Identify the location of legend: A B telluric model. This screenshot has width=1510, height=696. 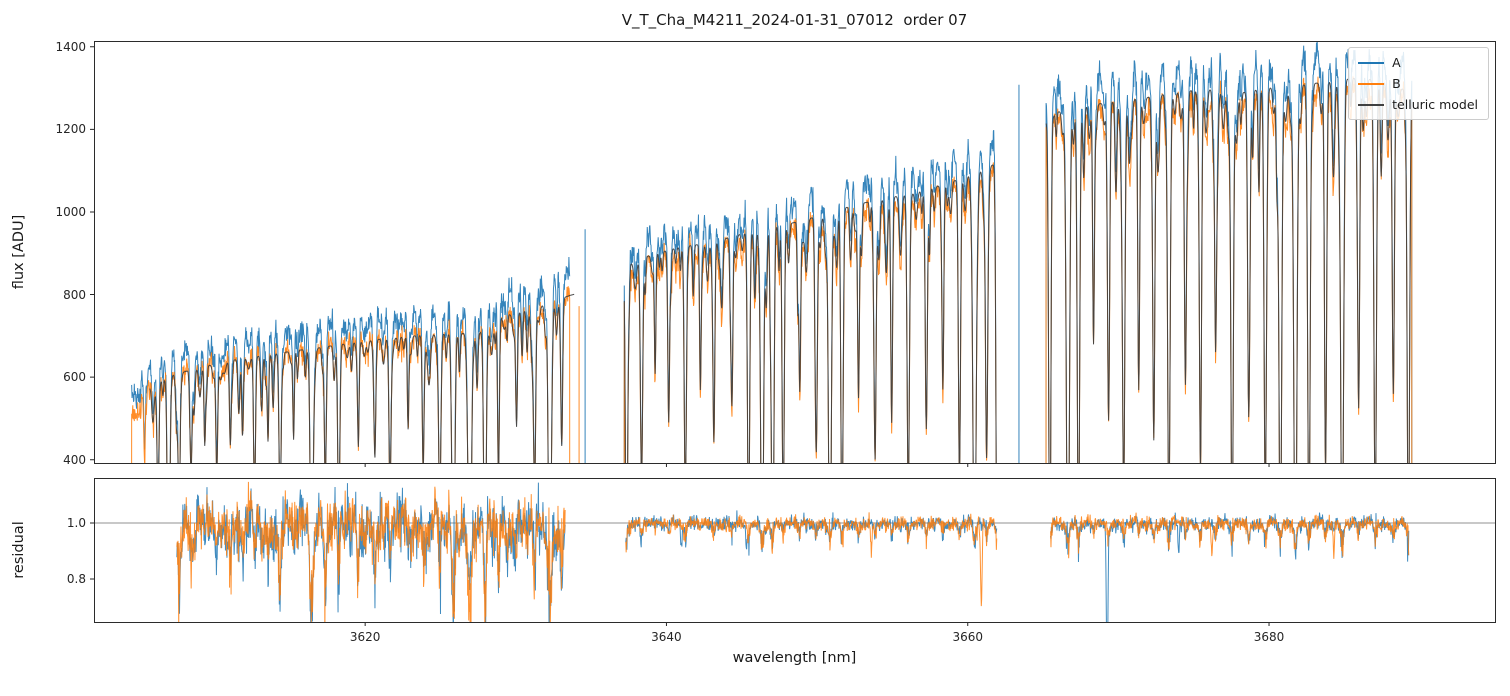
(1418, 83).